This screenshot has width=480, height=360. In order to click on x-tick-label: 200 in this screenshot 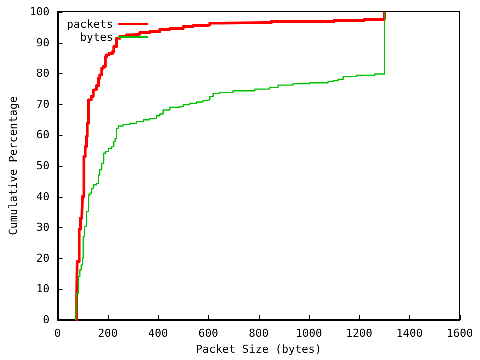, I will do `click(108, 333)`.